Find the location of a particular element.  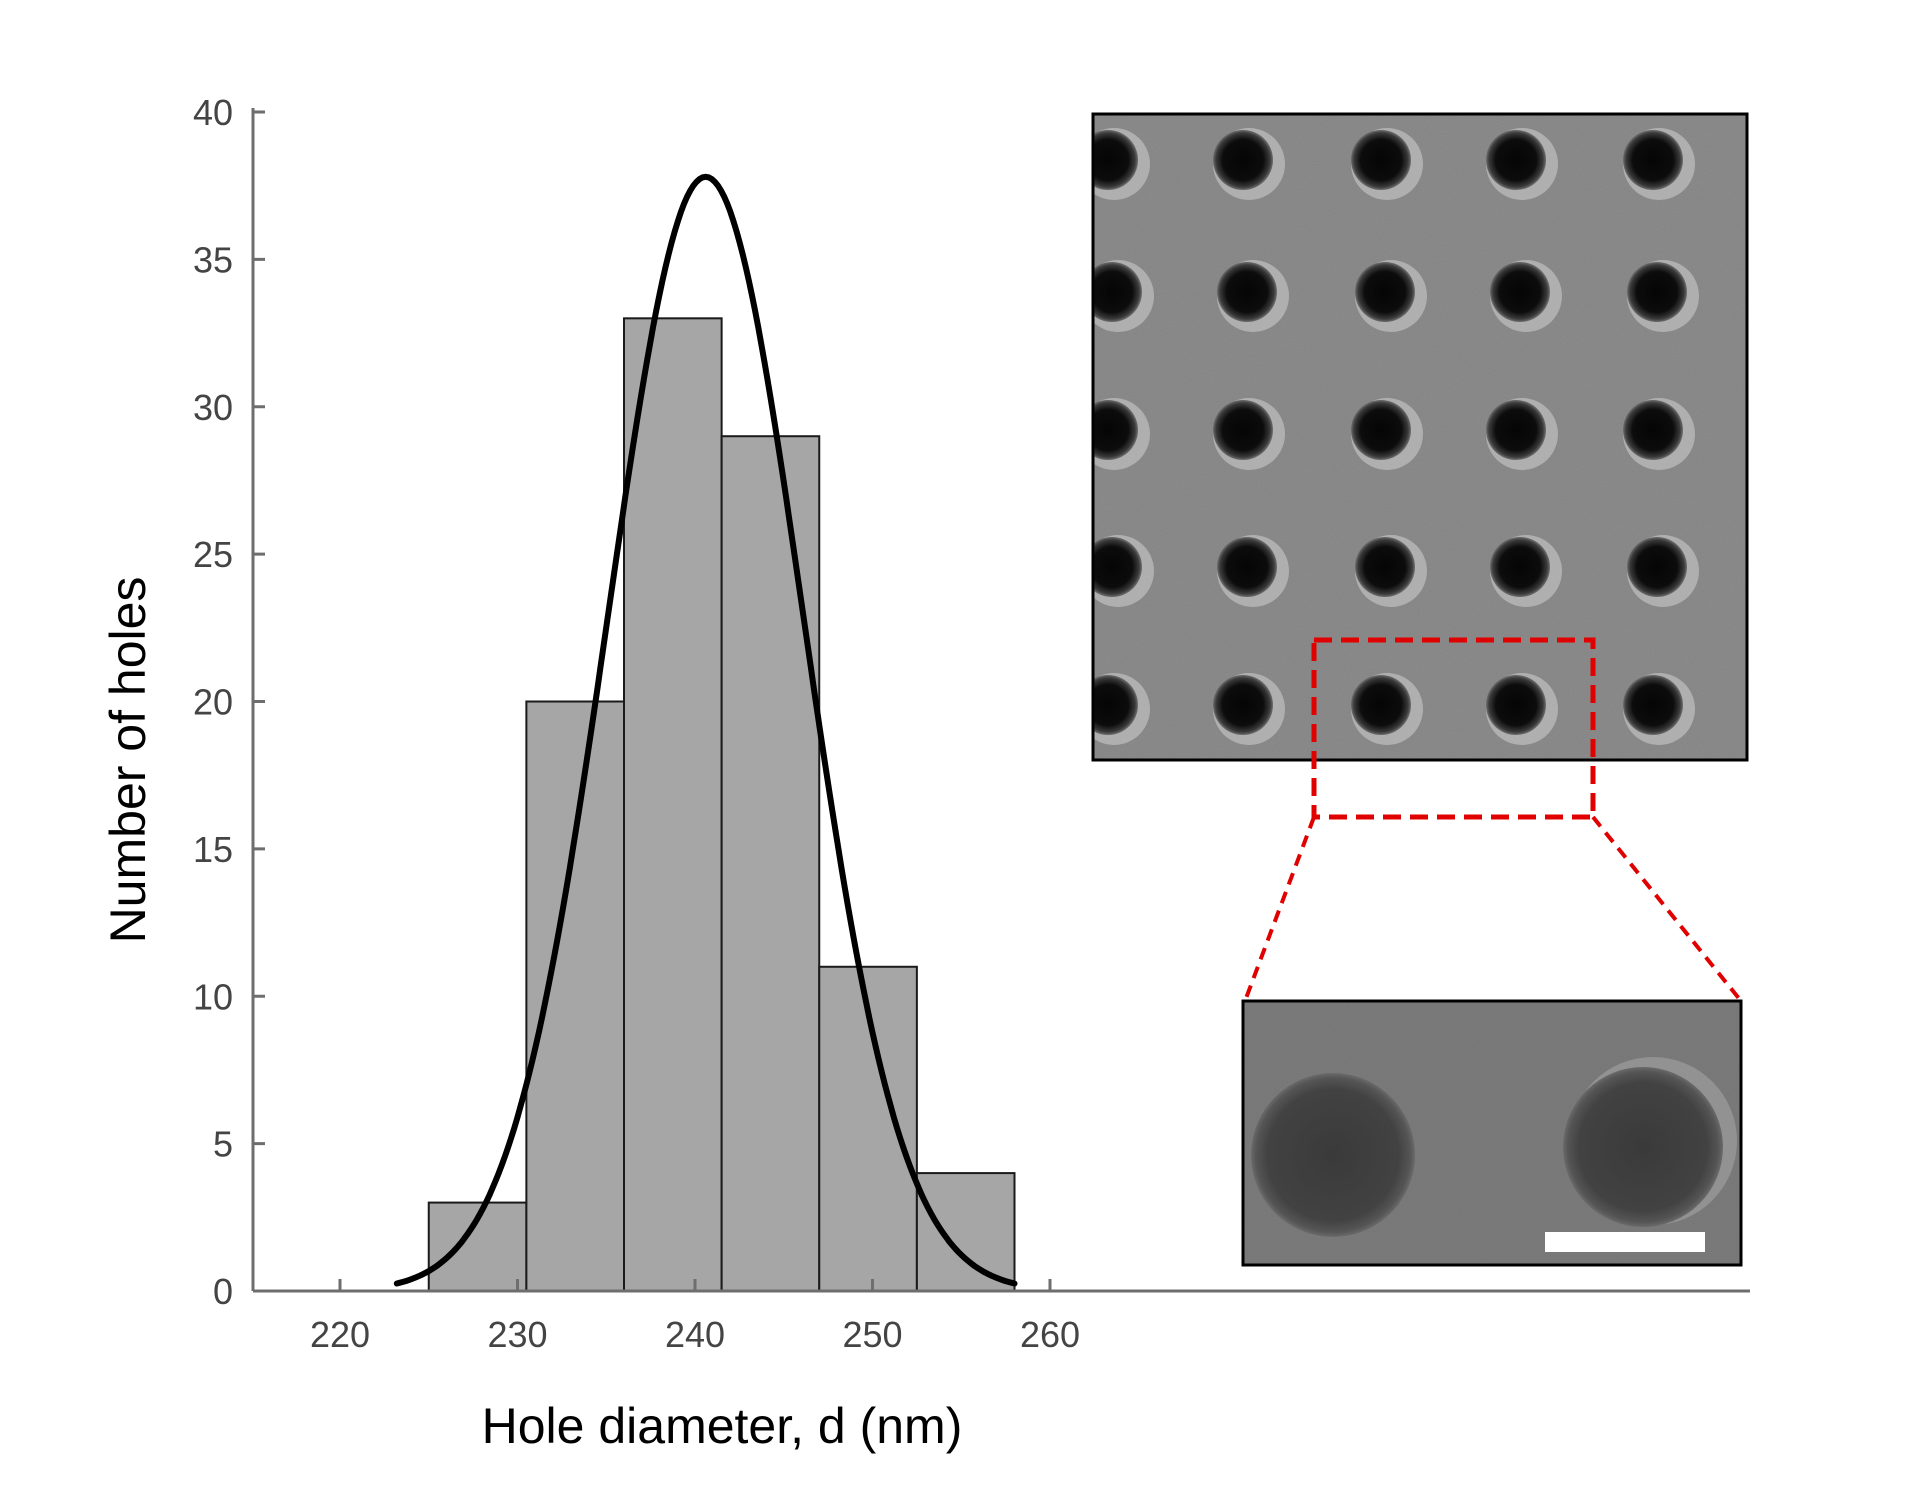

sem-zoom-frame is located at coordinates (1492, 1133).